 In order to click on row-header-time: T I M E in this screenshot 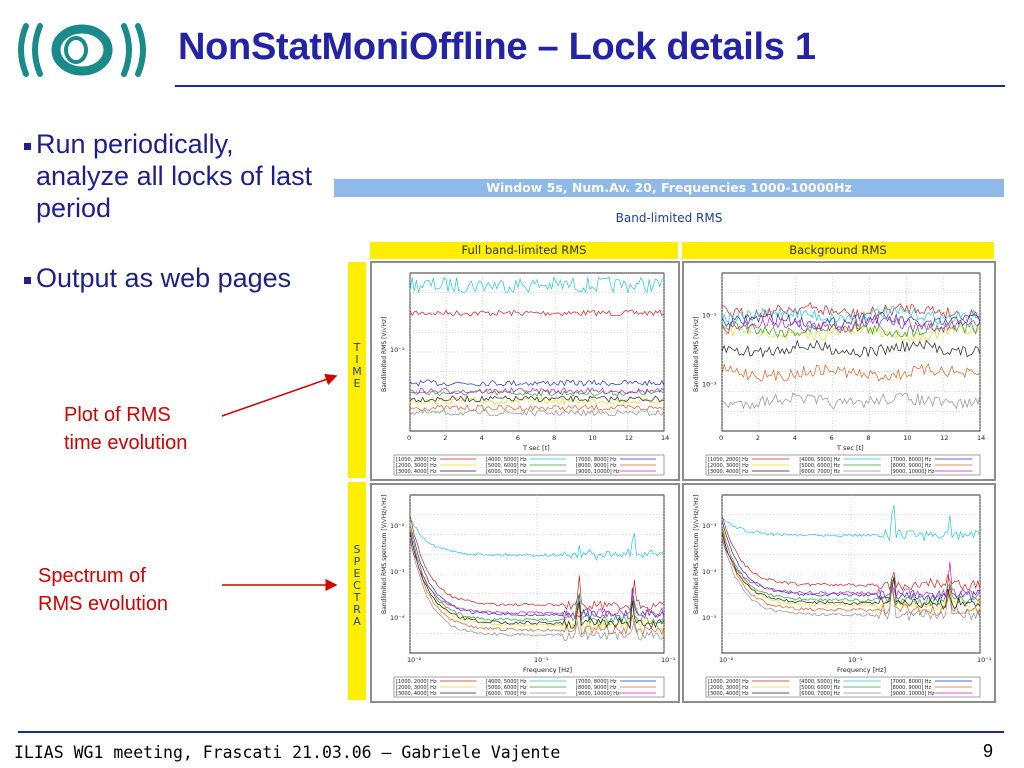, I will do `click(357, 370)`.